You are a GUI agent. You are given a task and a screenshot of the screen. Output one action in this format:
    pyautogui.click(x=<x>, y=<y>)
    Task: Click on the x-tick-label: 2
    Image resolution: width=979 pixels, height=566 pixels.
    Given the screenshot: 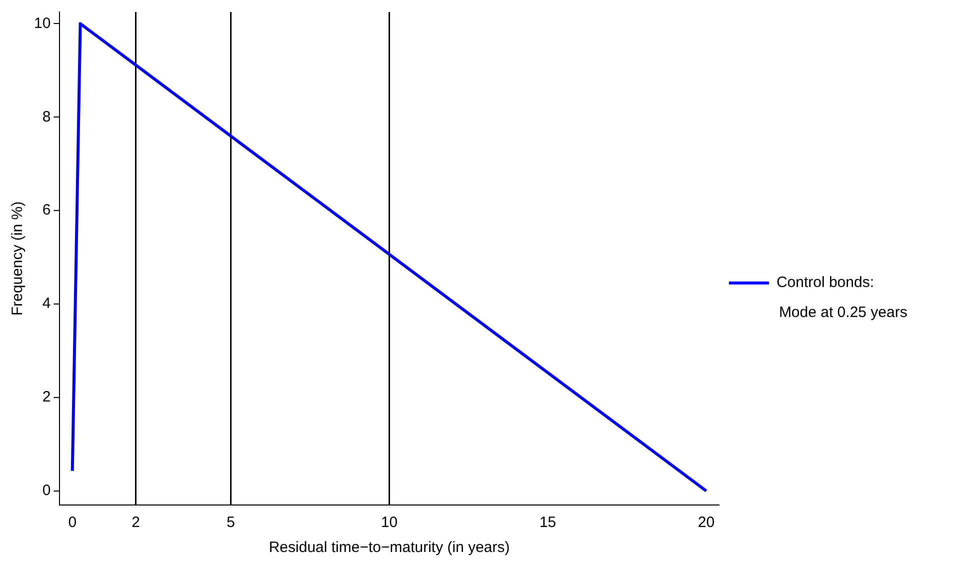 What is the action you would take?
    pyautogui.click(x=136, y=523)
    